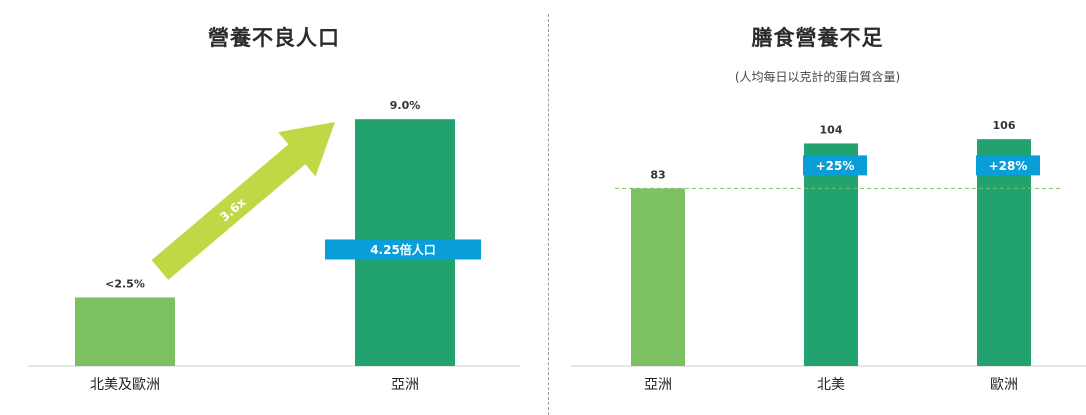 The height and width of the screenshot is (415, 1086). Describe the element at coordinates (274, 38) in the screenshot. I see `left-chart-title: 營養不良人口` at that location.